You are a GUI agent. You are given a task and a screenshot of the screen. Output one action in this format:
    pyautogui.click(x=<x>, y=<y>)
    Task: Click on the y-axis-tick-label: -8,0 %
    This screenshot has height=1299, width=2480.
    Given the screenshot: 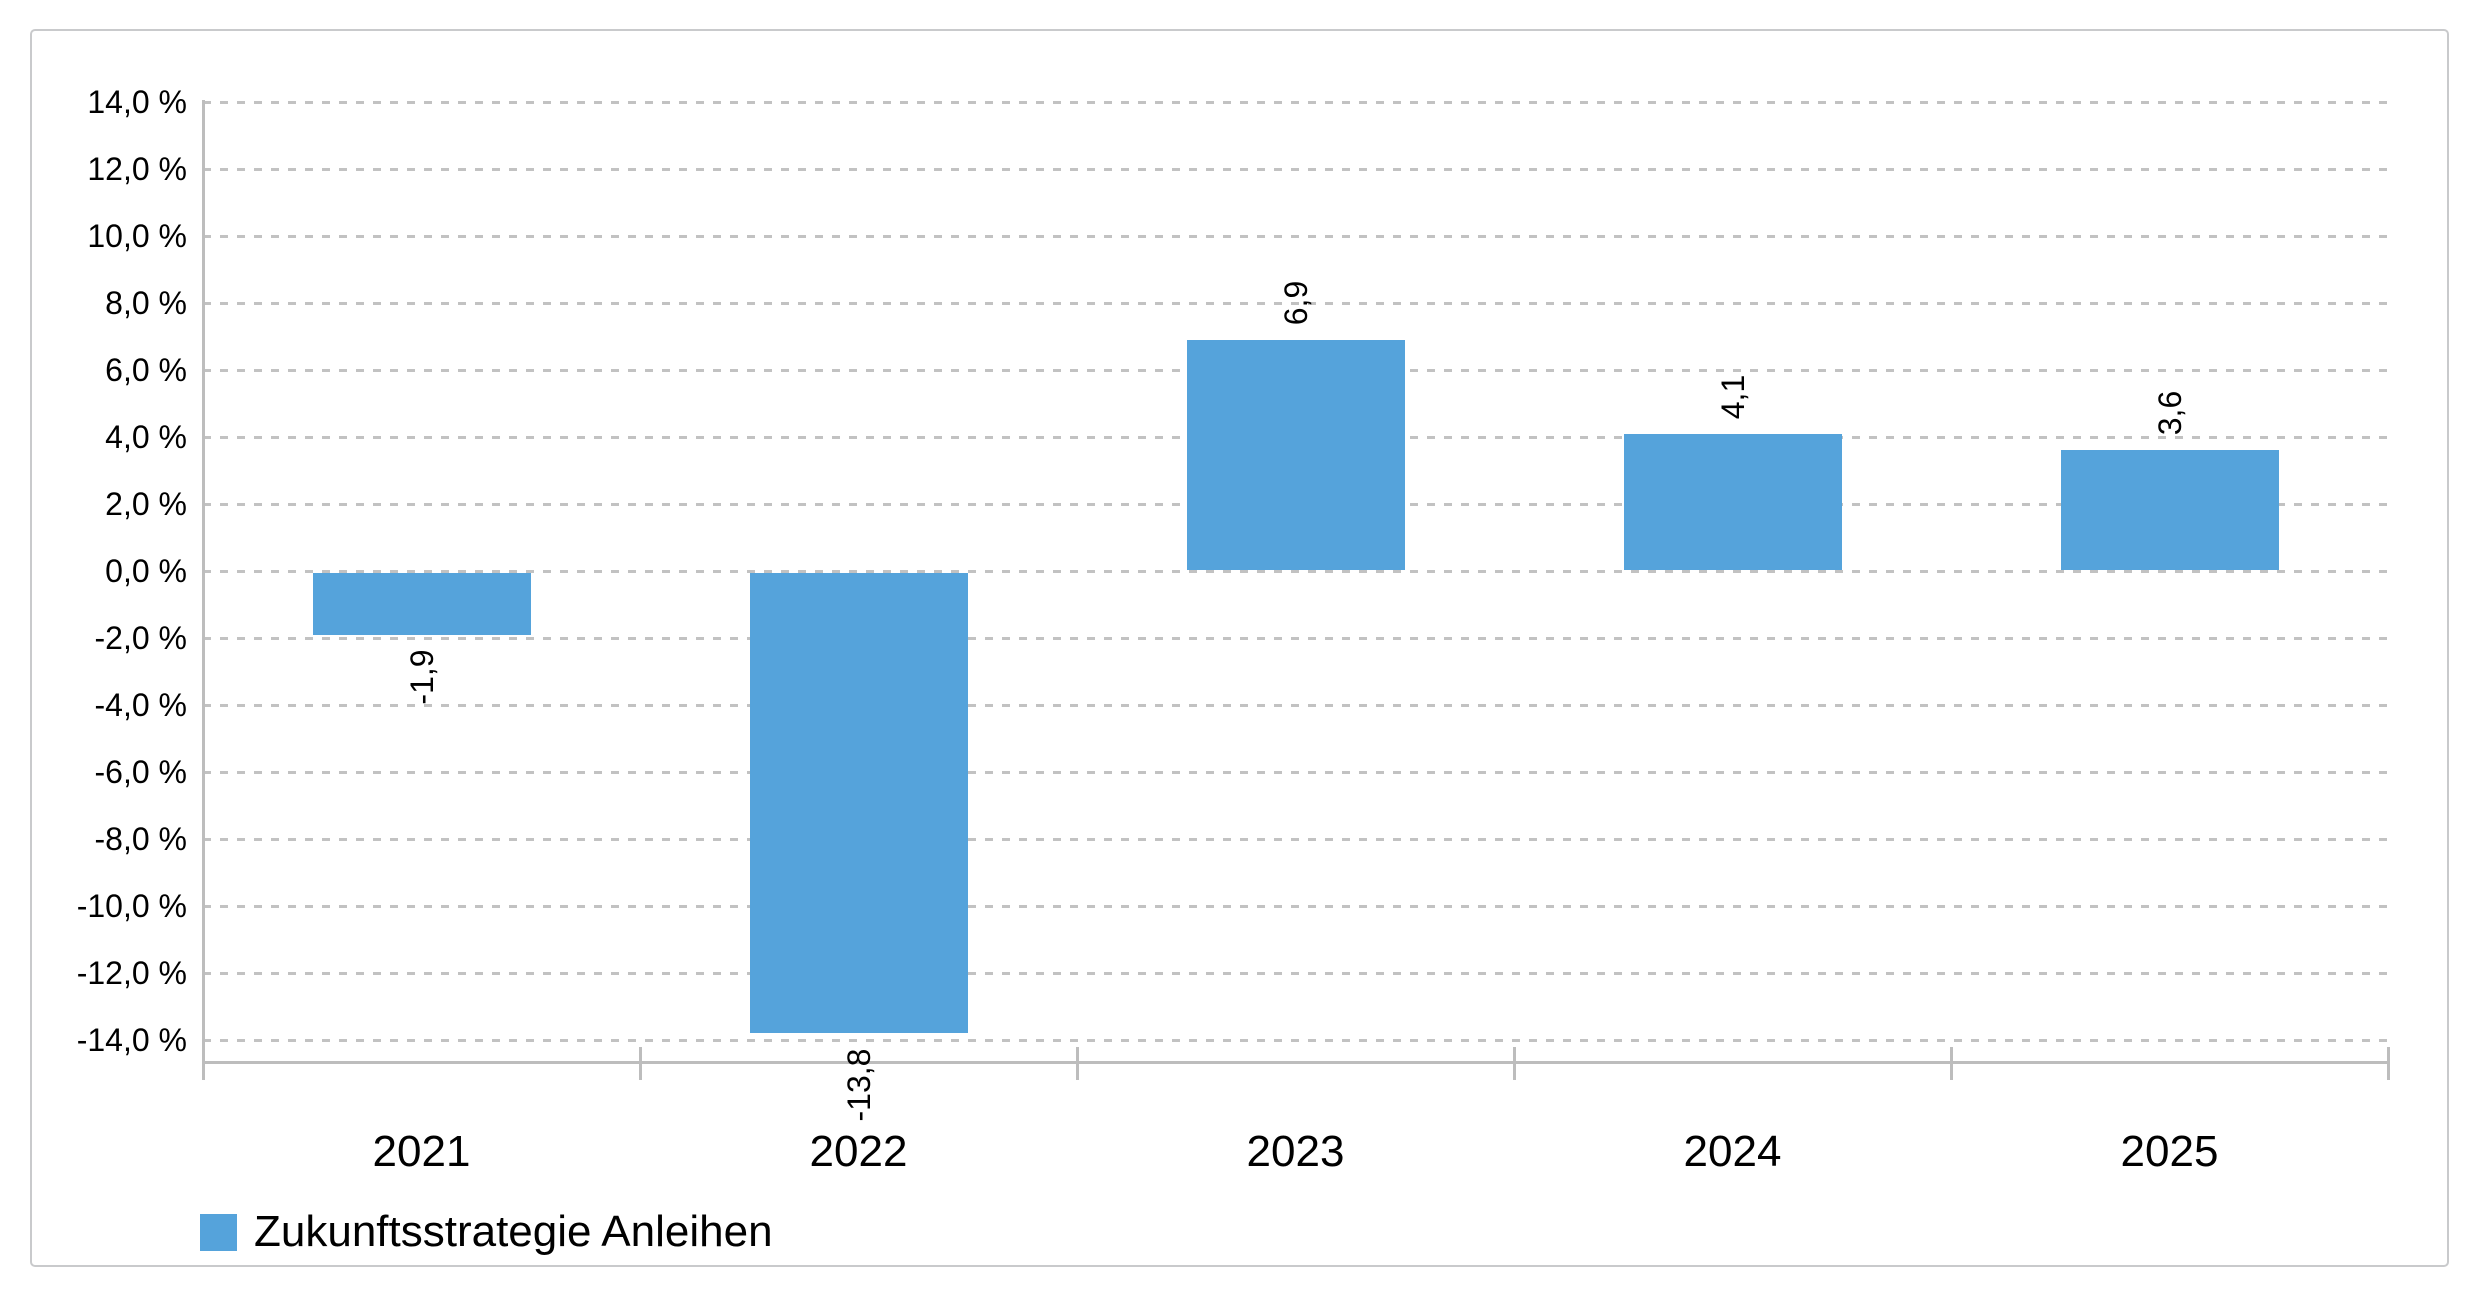 What is the action you would take?
    pyautogui.click(x=140, y=839)
    